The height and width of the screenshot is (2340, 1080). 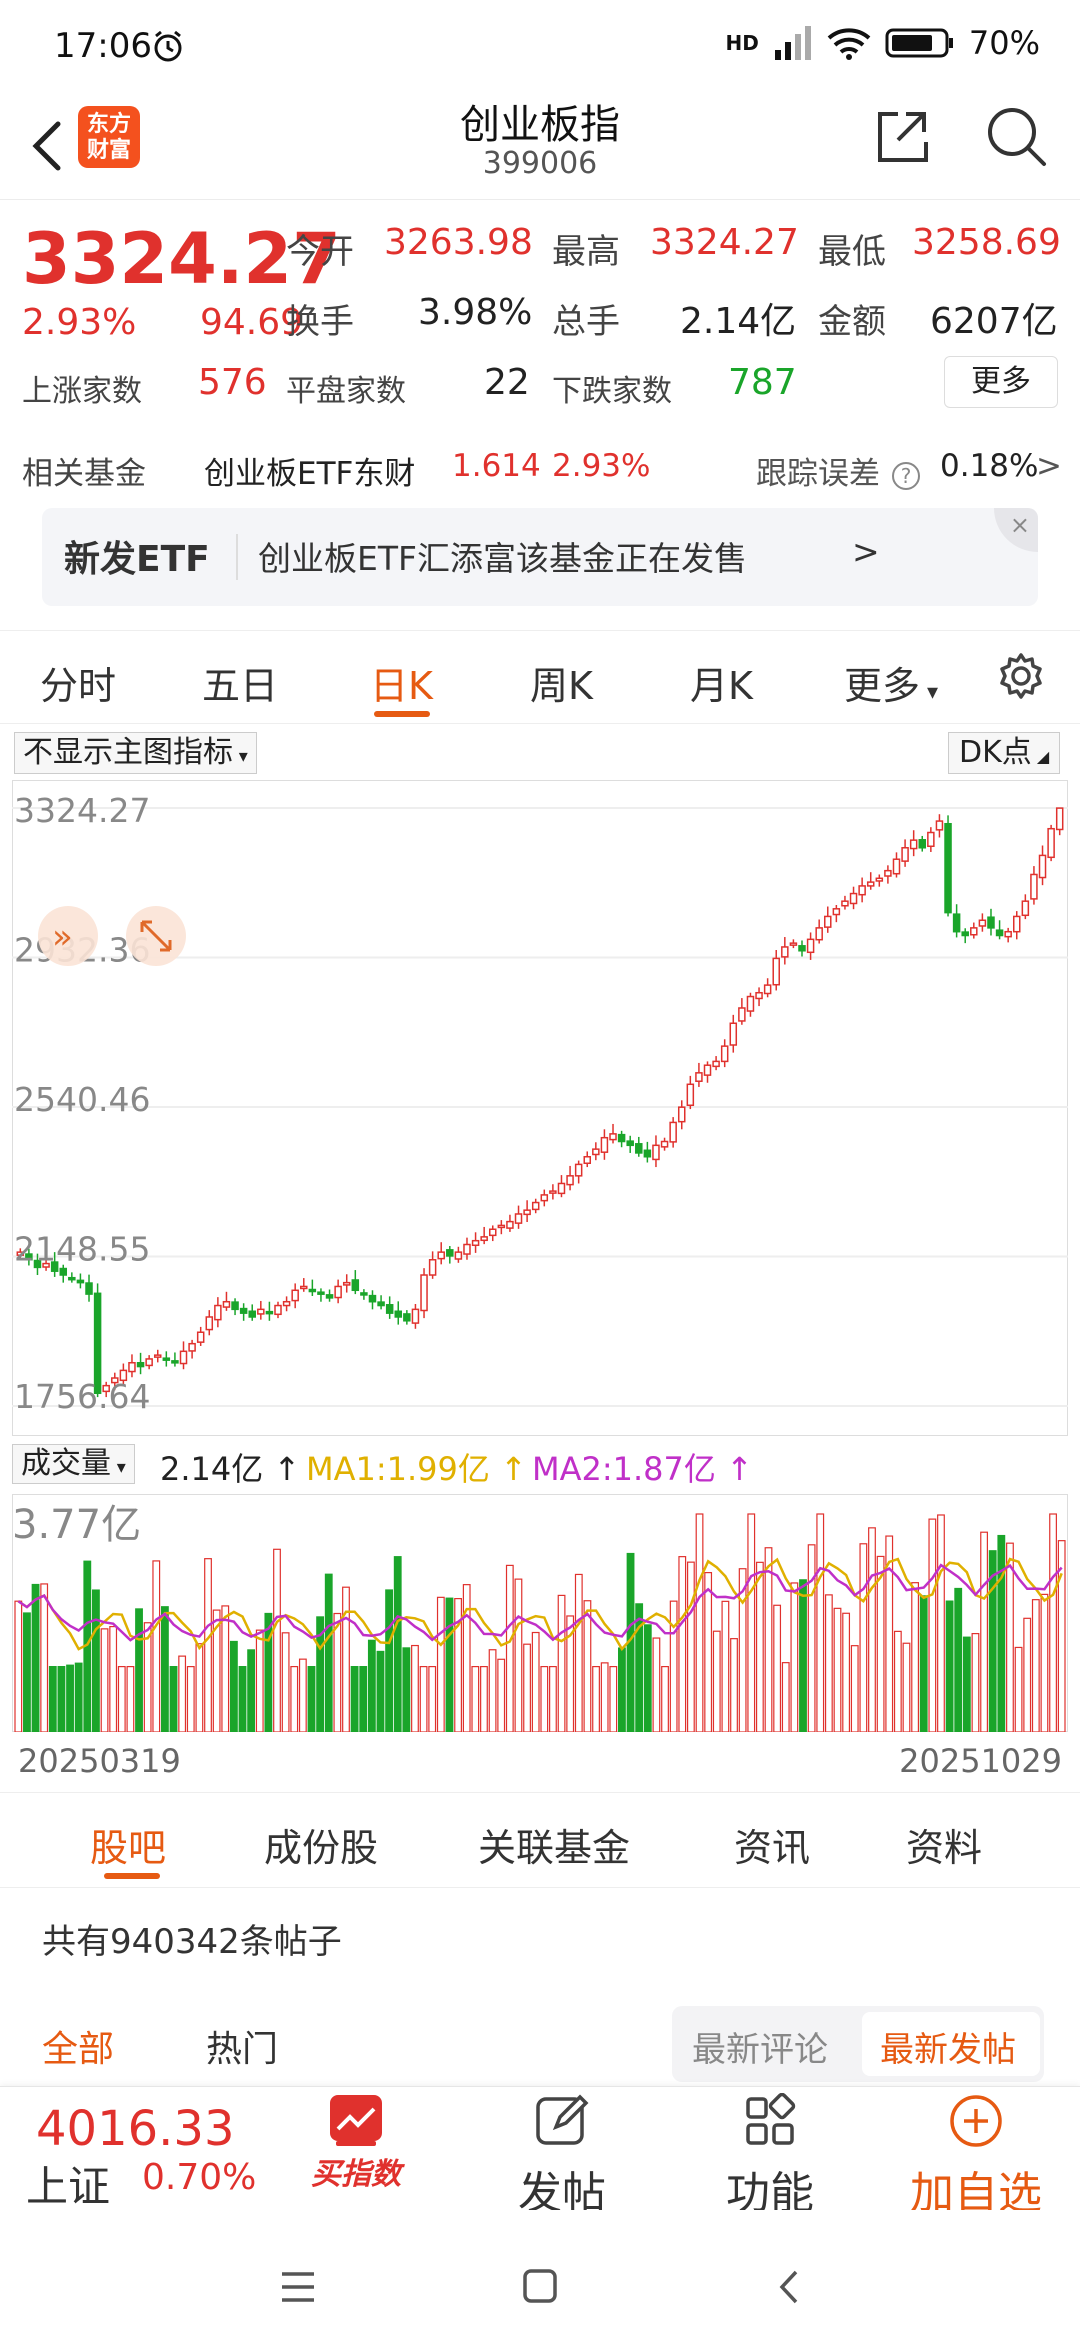 What do you see at coordinates (82, 388) in the screenshot?
I see `up-label: 上涨家数` at bounding box center [82, 388].